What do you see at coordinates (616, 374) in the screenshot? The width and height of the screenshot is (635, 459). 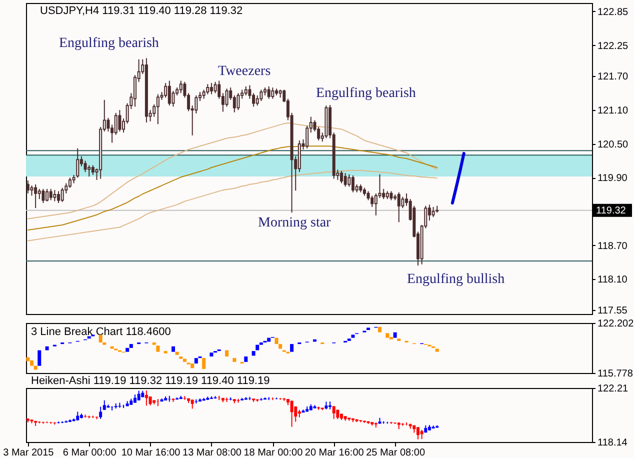 I see `y-tick-label: 115.778` at bounding box center [616, 374].